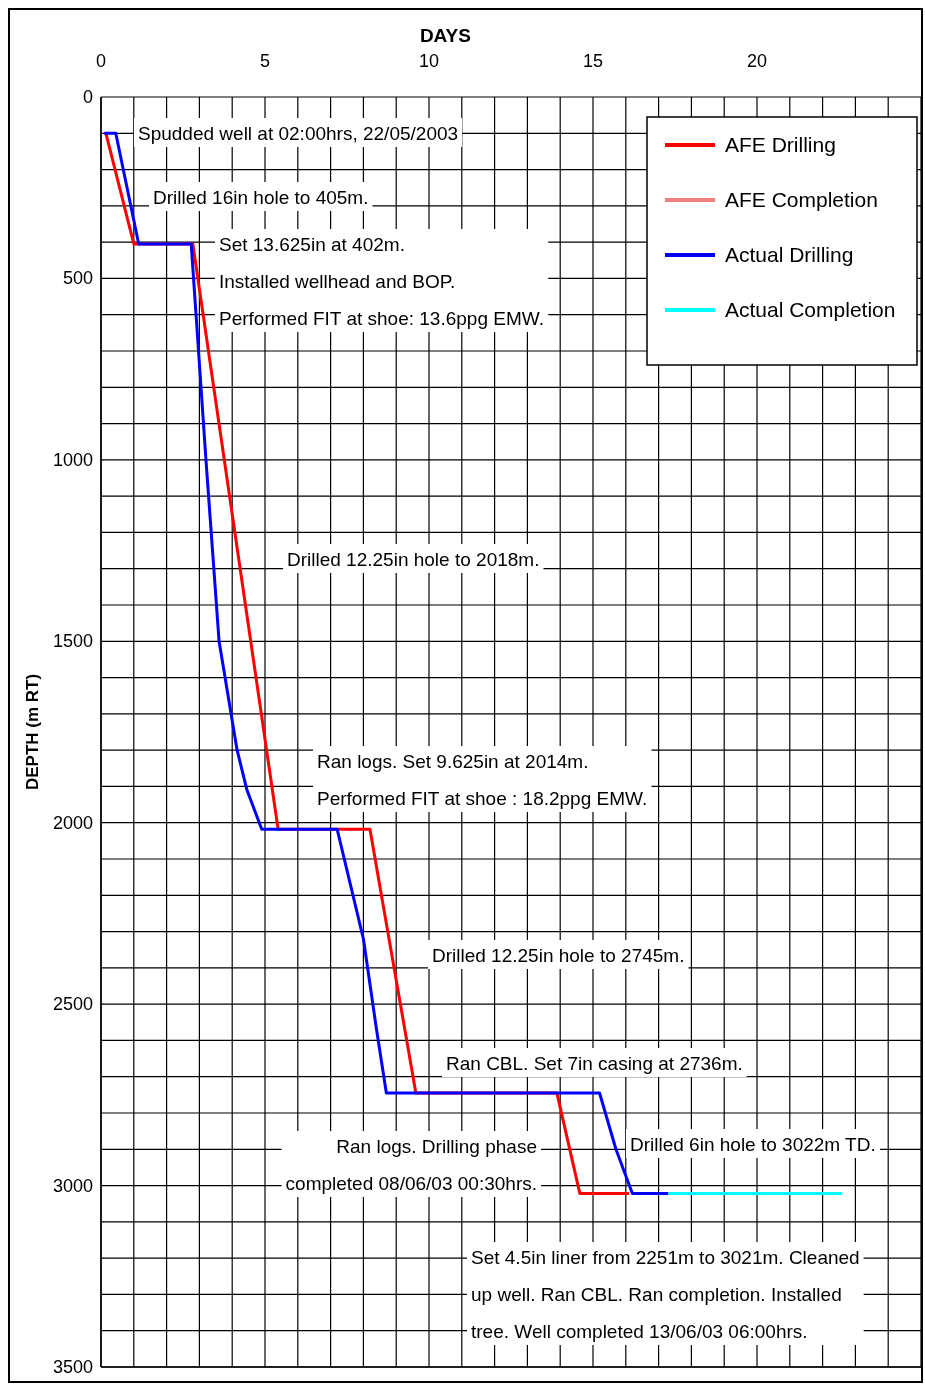  What do you see at coordinates (593, 61) in the screenshot?
I see `x-tick-label: 15` at bounding box center [593, 61].